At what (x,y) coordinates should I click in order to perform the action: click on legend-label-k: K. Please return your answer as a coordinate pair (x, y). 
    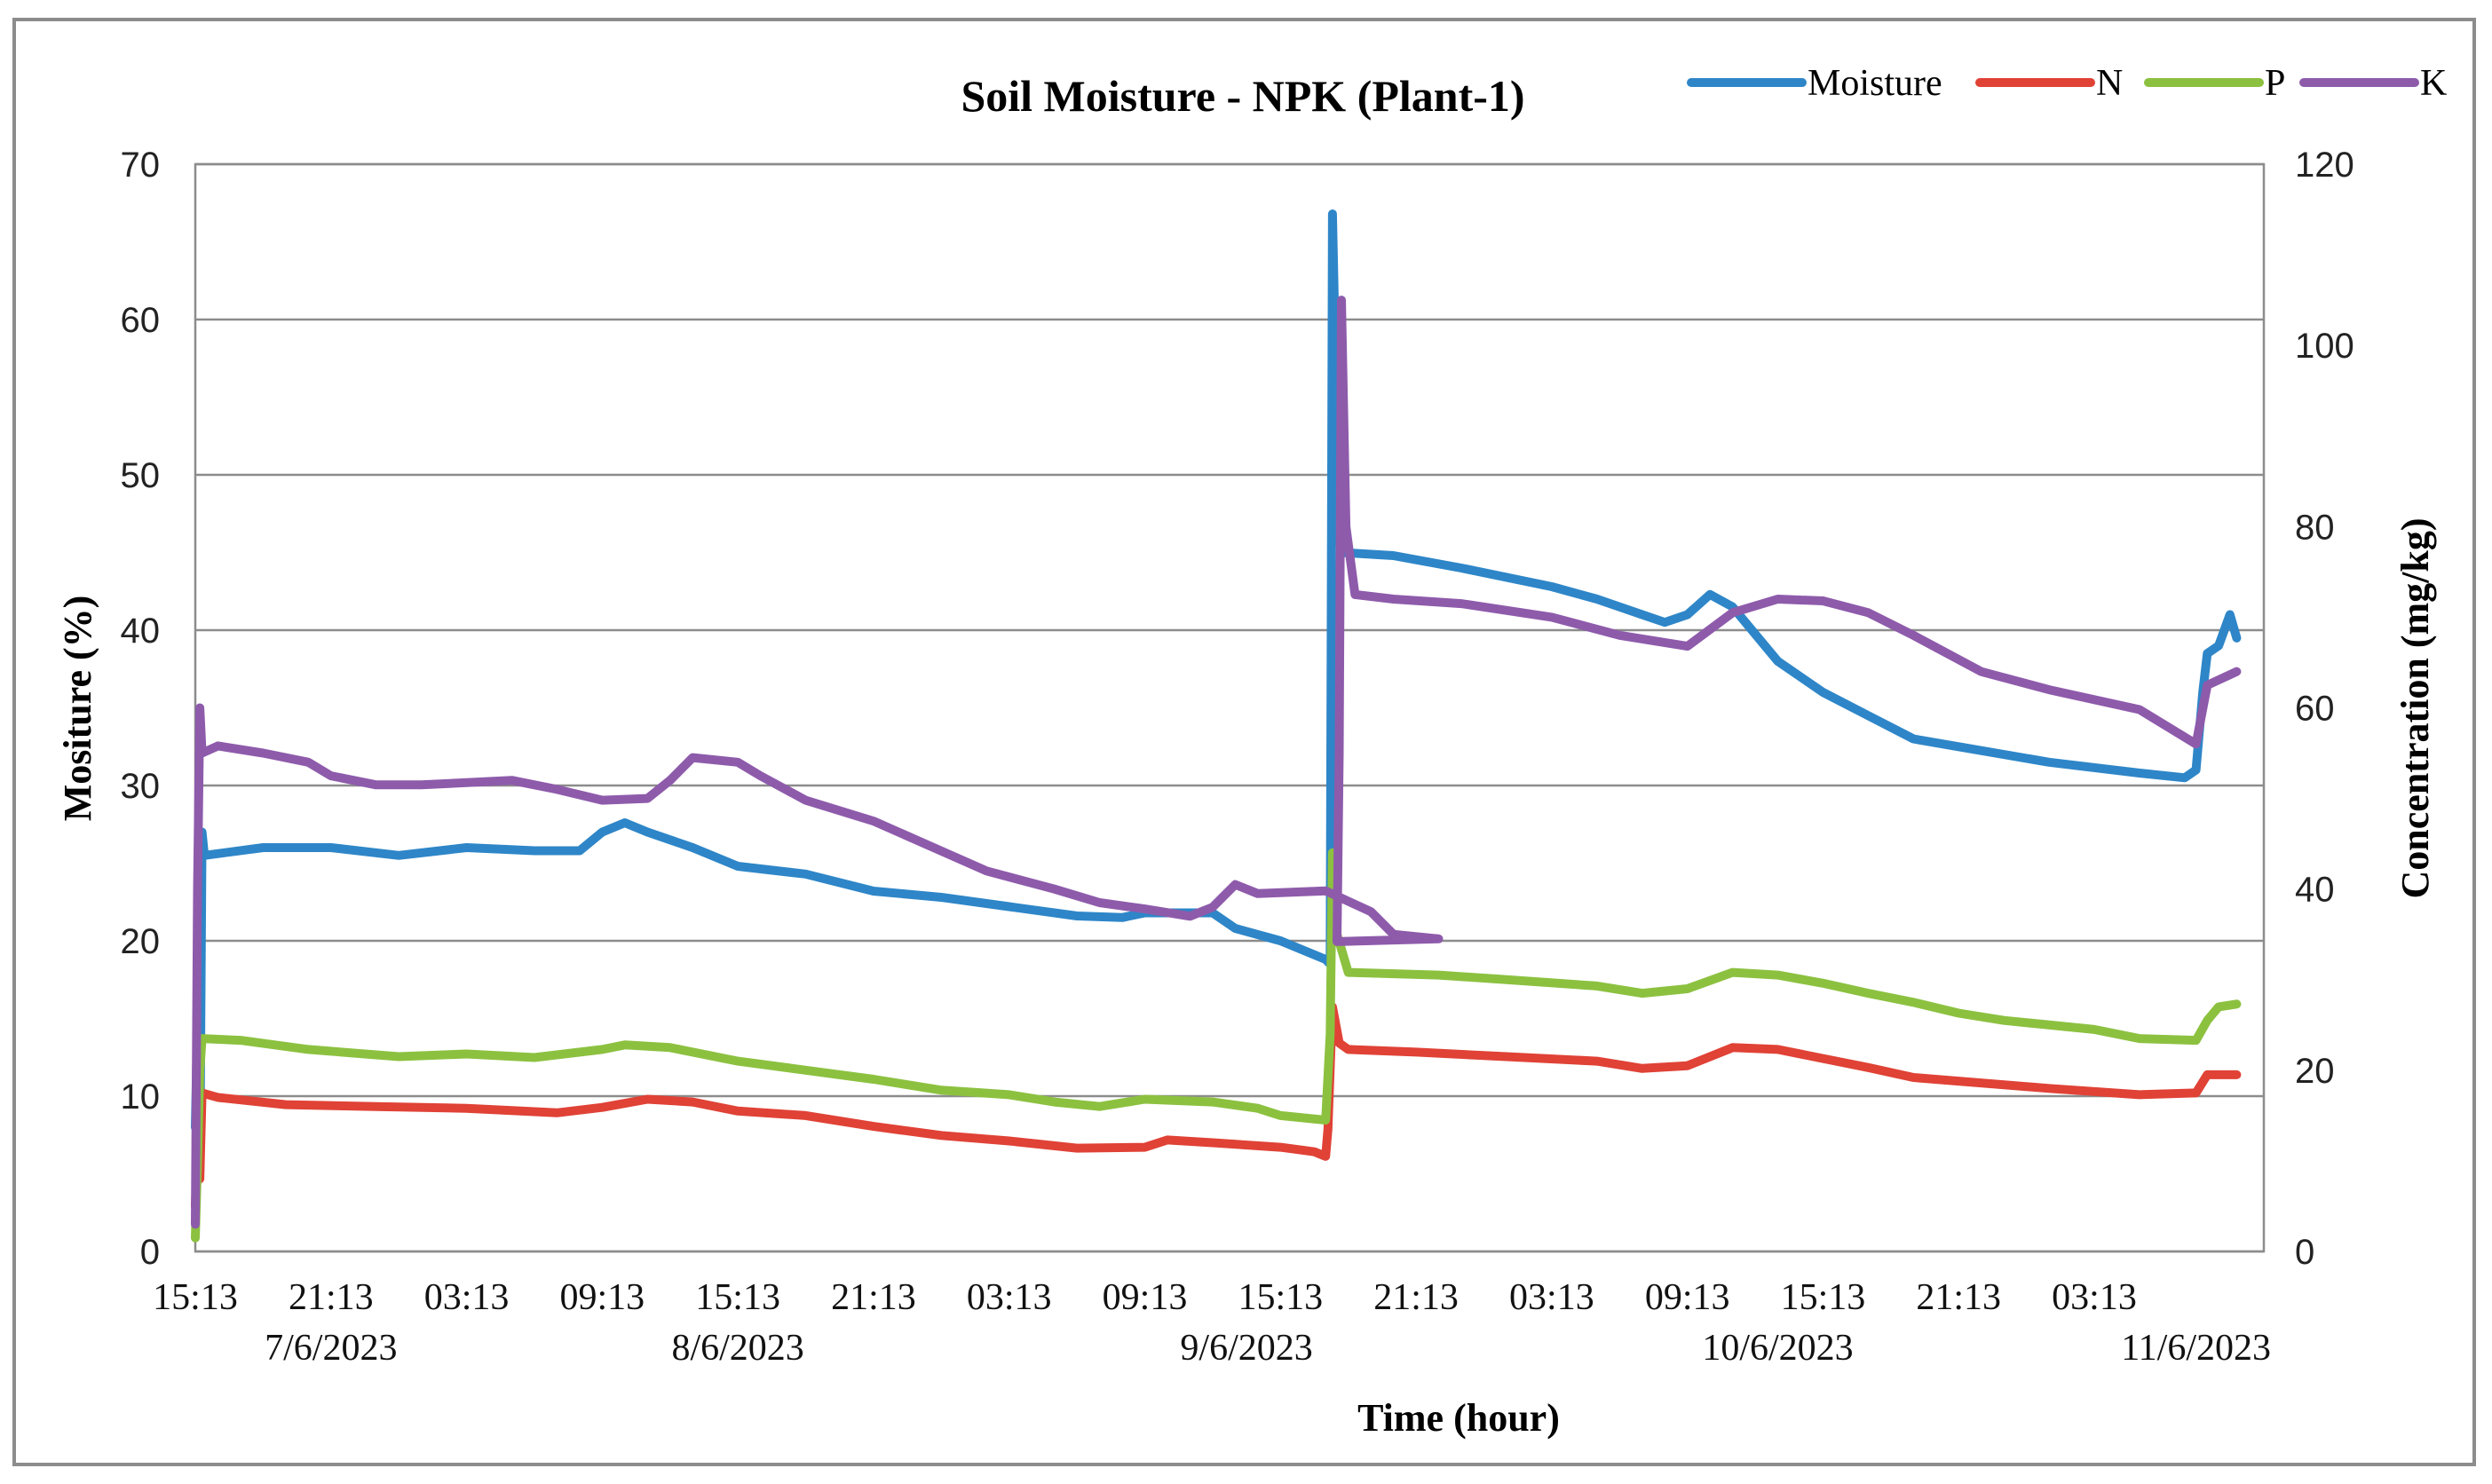
    Looking at the image, I should click on (2433, 84).